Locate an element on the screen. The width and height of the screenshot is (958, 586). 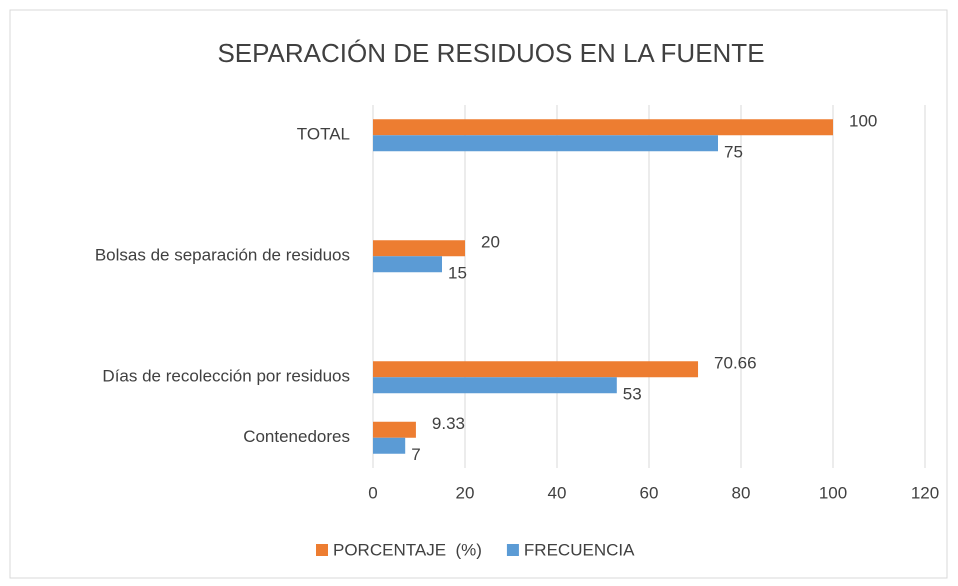
x-tick-label: 40 is located at coordinates (557, 492).